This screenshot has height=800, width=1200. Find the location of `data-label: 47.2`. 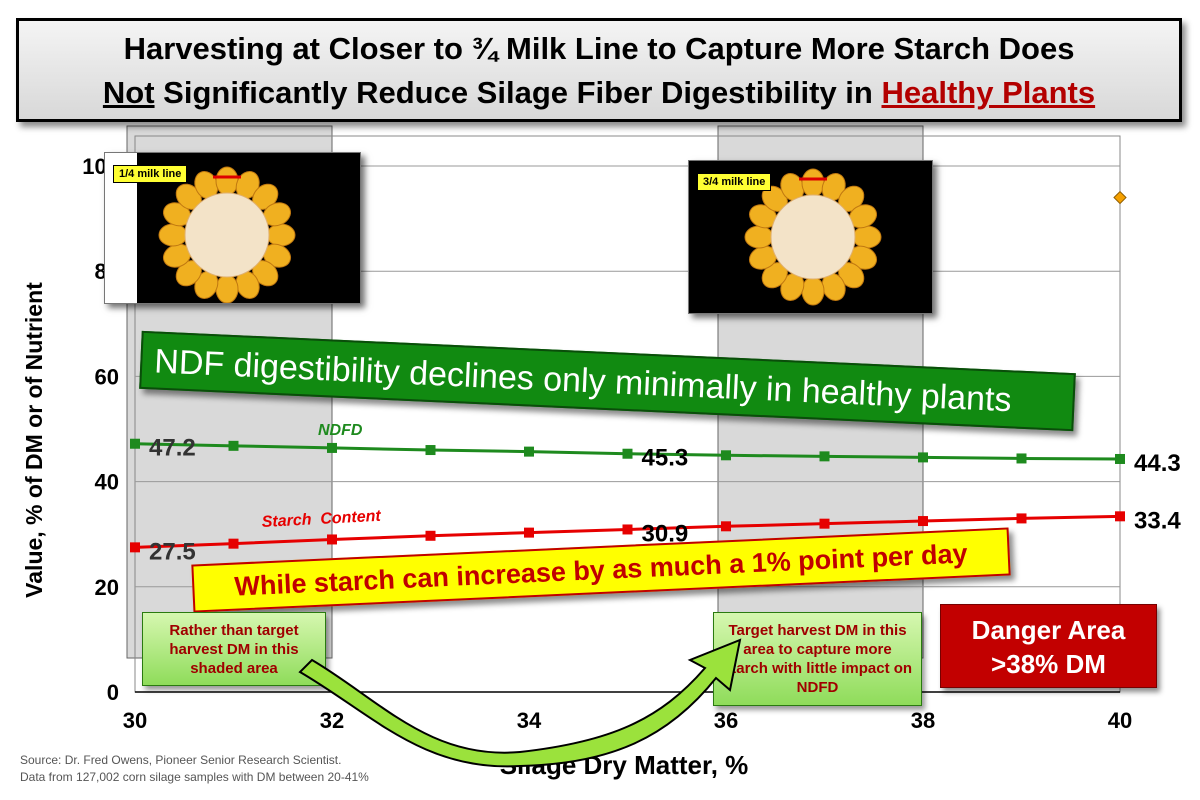

data-label: 47.2 is located at coordinates (172, 448).